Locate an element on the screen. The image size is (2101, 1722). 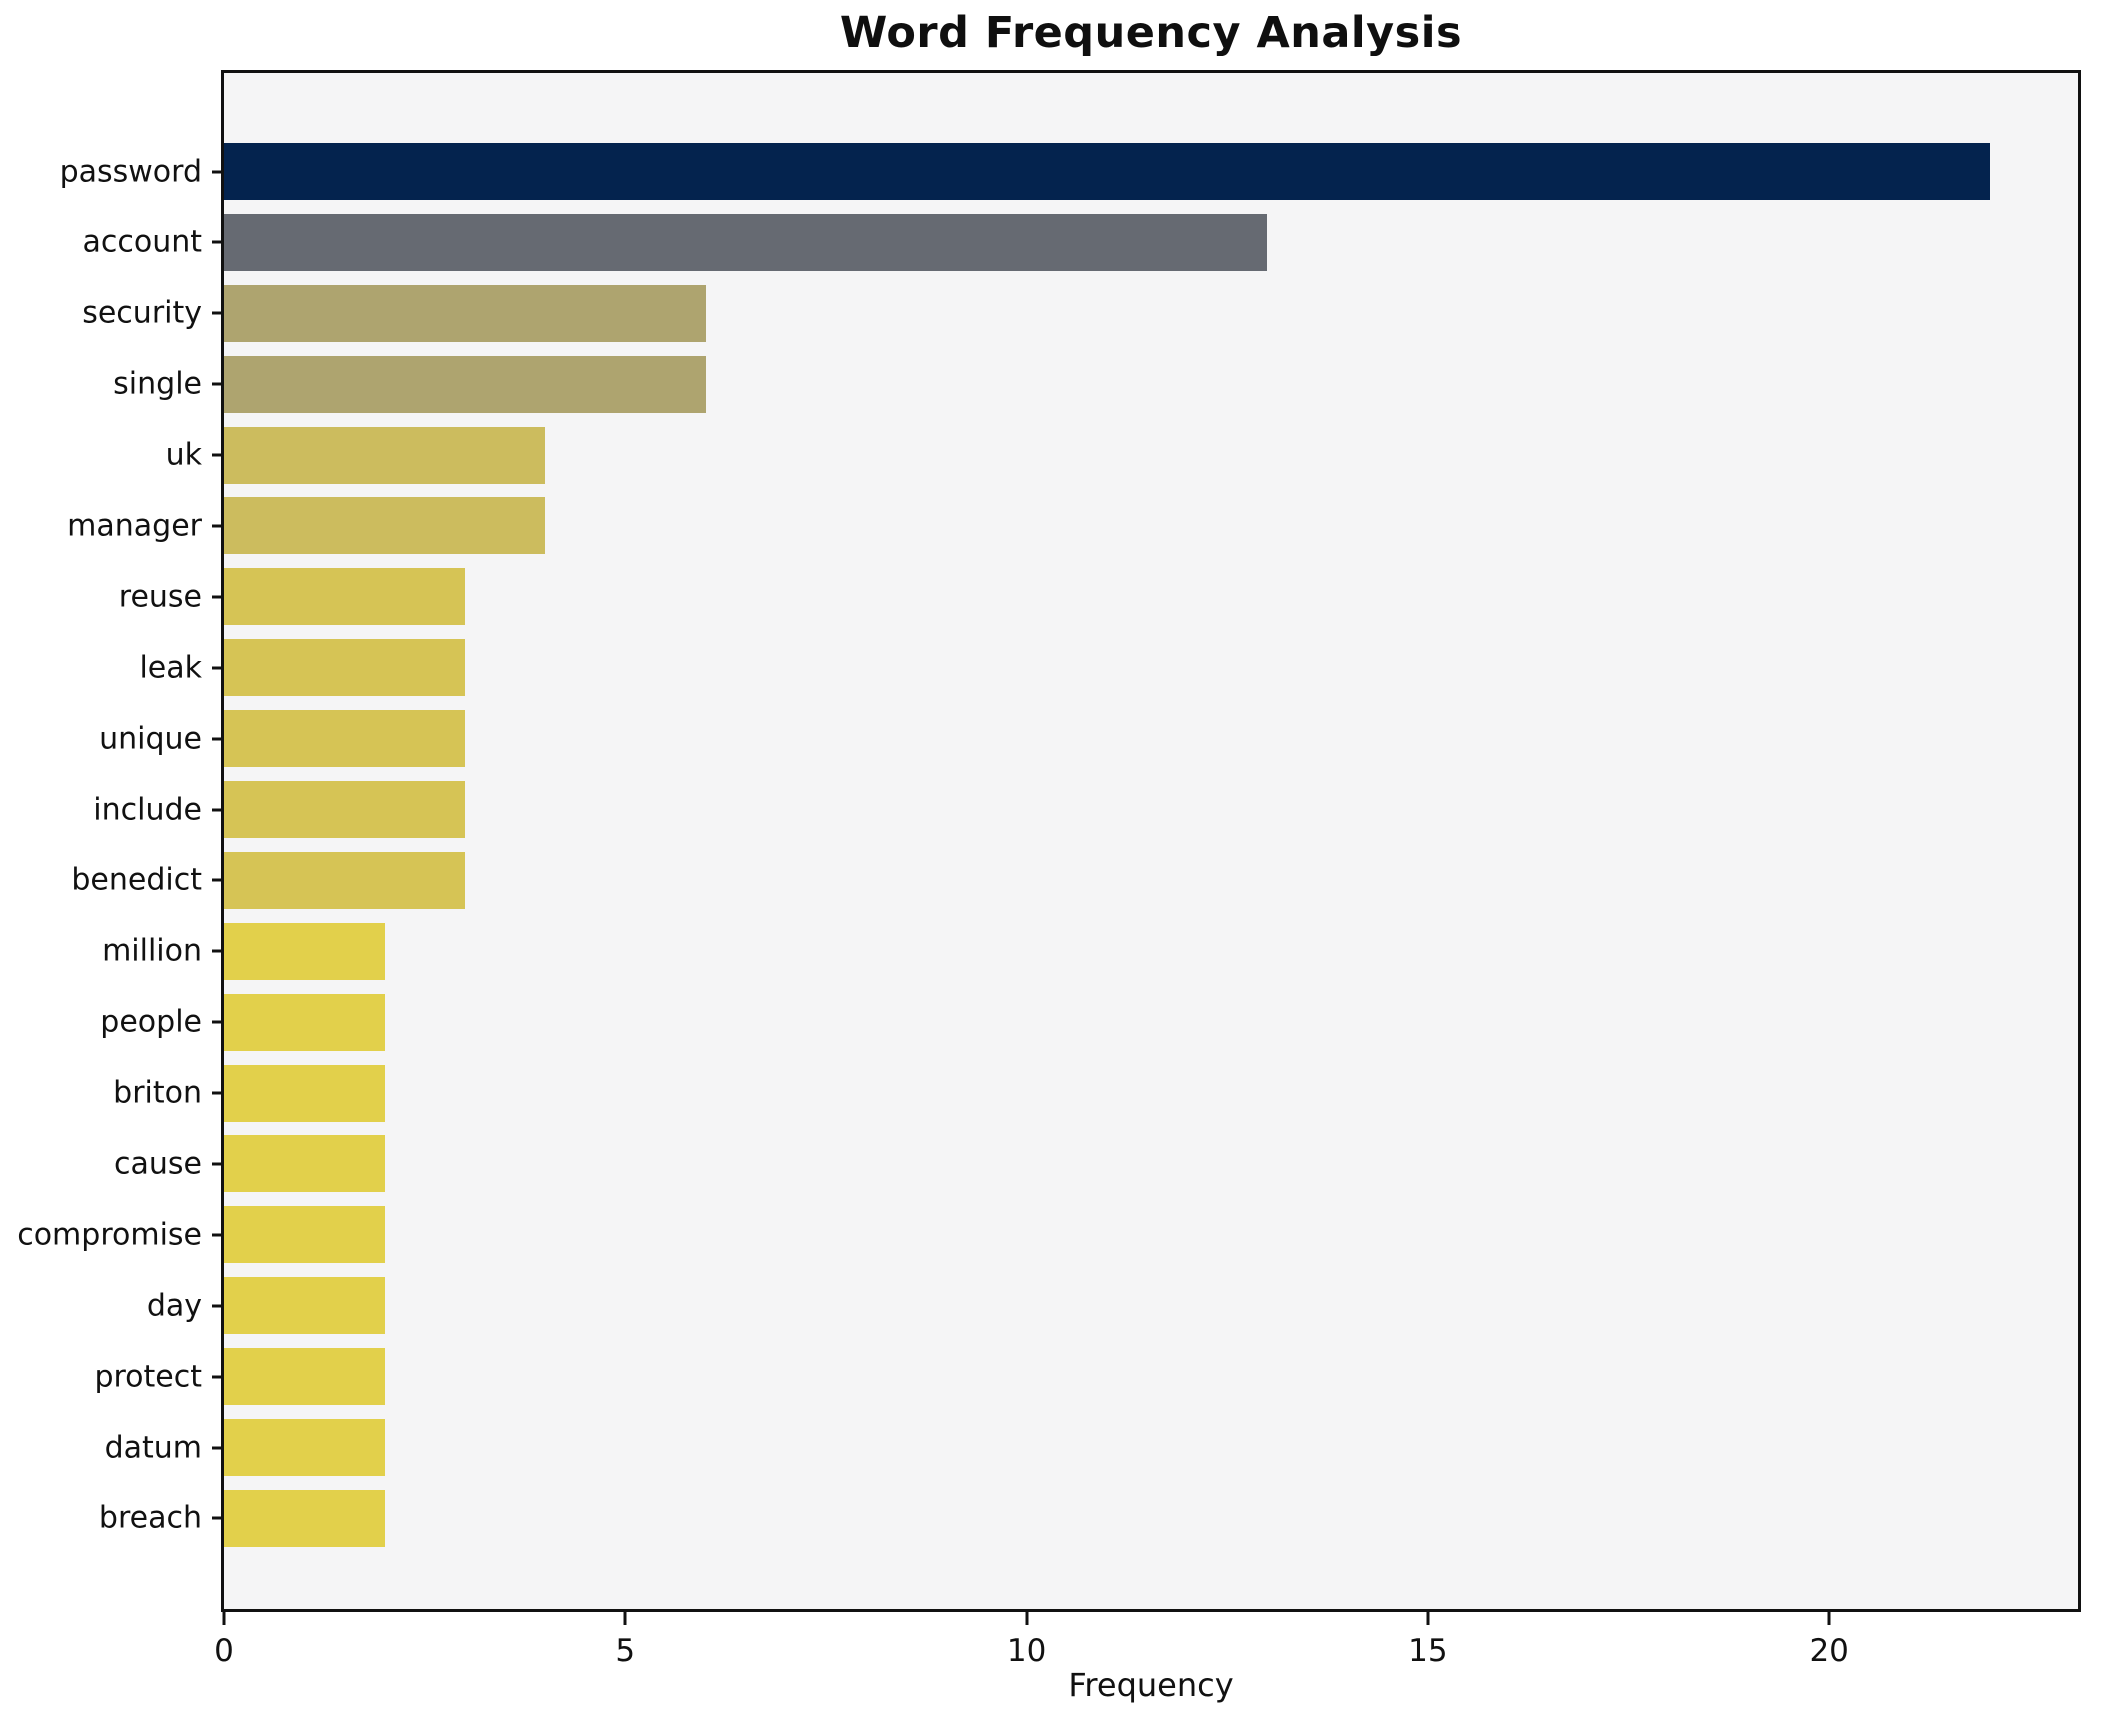
bar-row: protect is located at coordinates (1086, 1377).